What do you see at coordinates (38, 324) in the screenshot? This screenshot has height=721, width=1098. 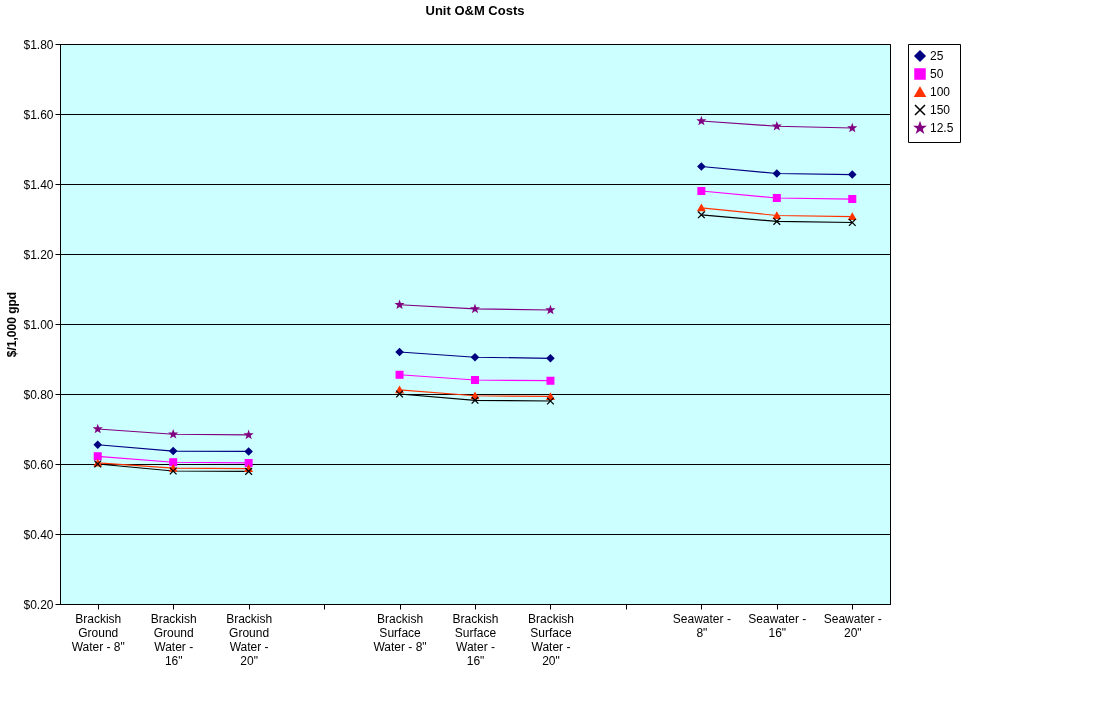 I see `y-tick-label: $1.00` at bounding box center [38, 324].